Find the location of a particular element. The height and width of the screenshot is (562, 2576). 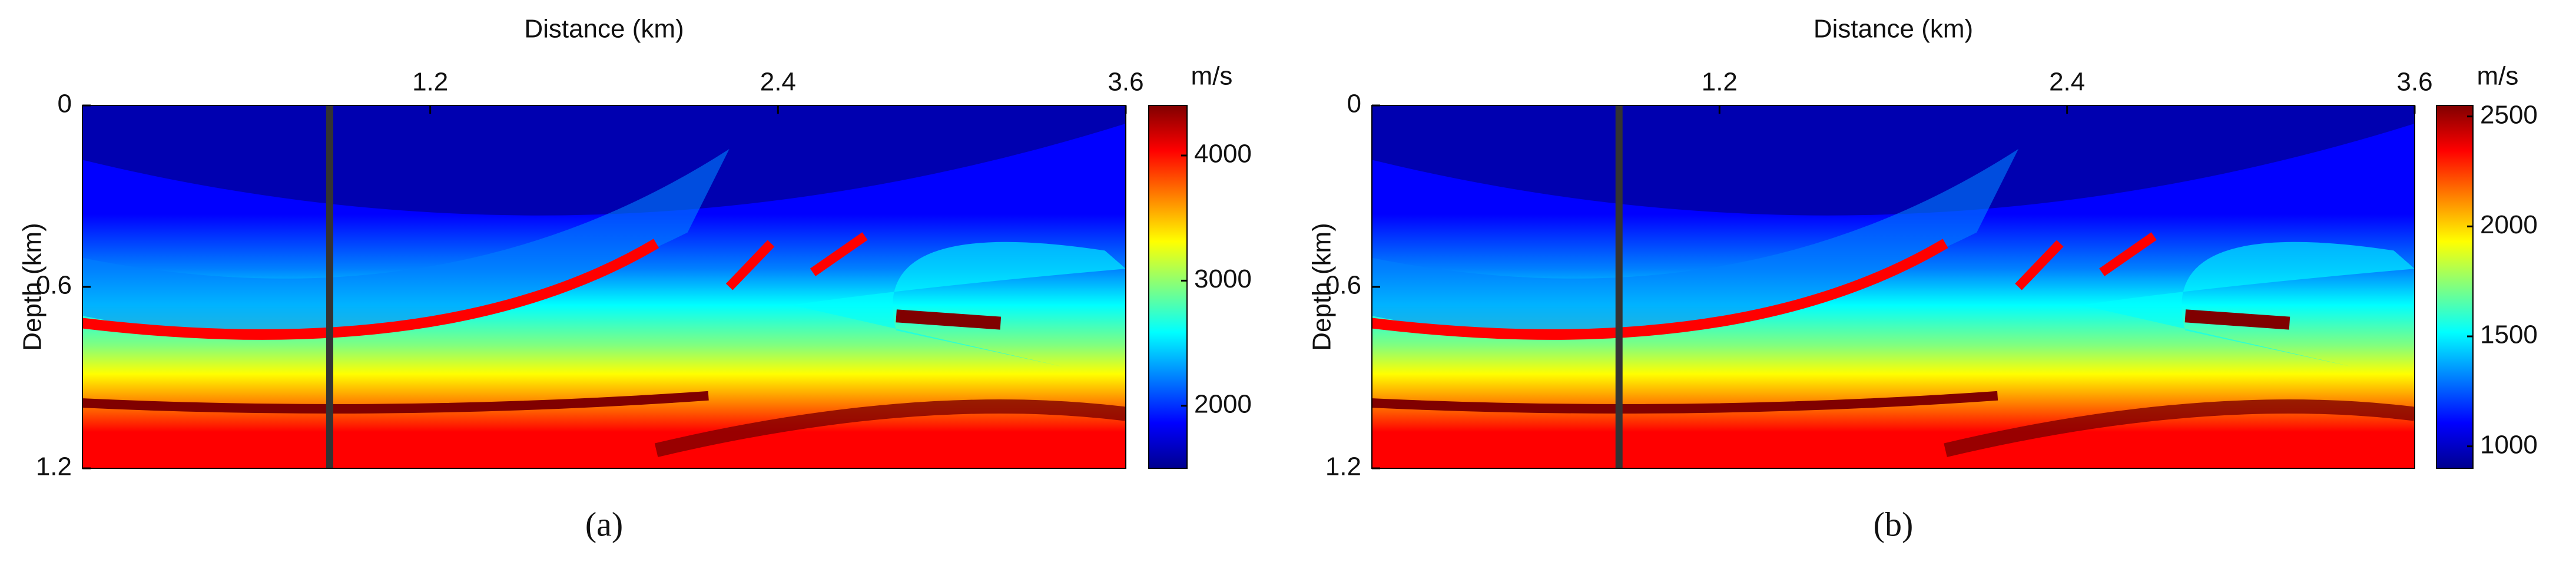

colorbar-tick-label: 3000 is located at coordinates (1223, 279).